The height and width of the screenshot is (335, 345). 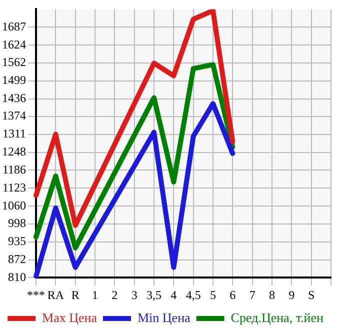 What do you see at coordinates (115, 295) in the screenshot?
I see `x-tick-label: 2` at bounding box center [115, 295].